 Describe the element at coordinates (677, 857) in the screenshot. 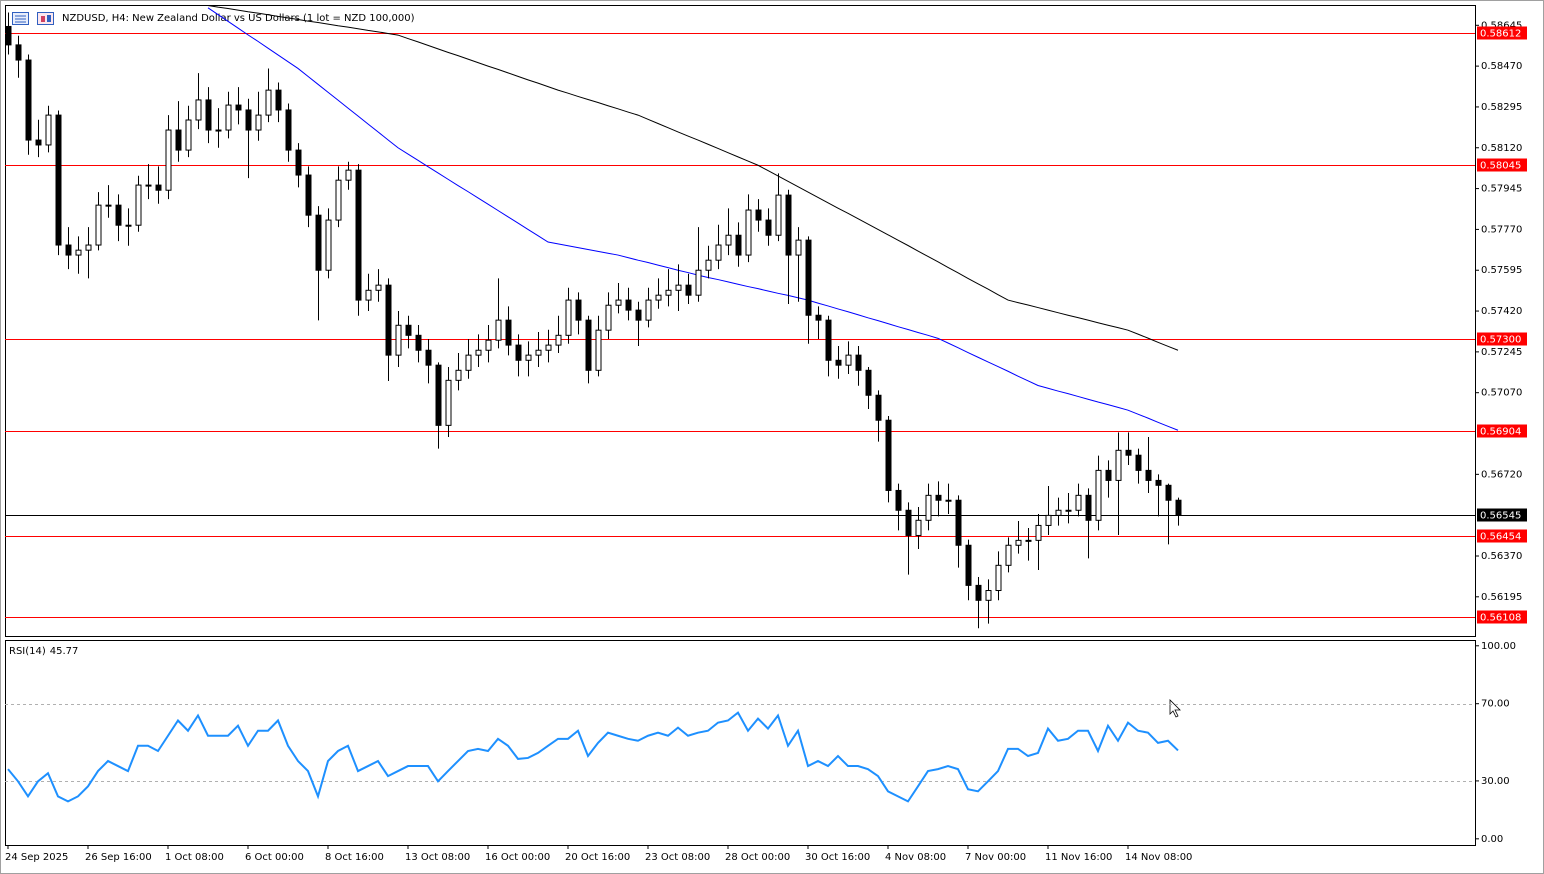

I see `x-tick-label: 23 Oct 08:00` at that location.